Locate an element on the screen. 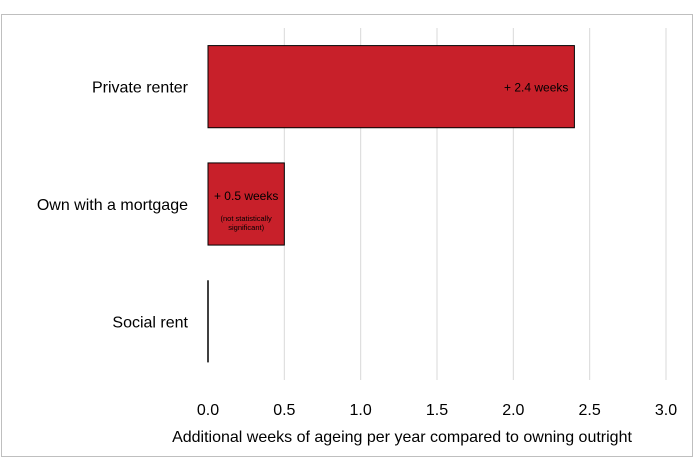 The height and width of the screenshot is (462, 698). data-label: + 2.4 weeks is located at coordinates (536, 88).